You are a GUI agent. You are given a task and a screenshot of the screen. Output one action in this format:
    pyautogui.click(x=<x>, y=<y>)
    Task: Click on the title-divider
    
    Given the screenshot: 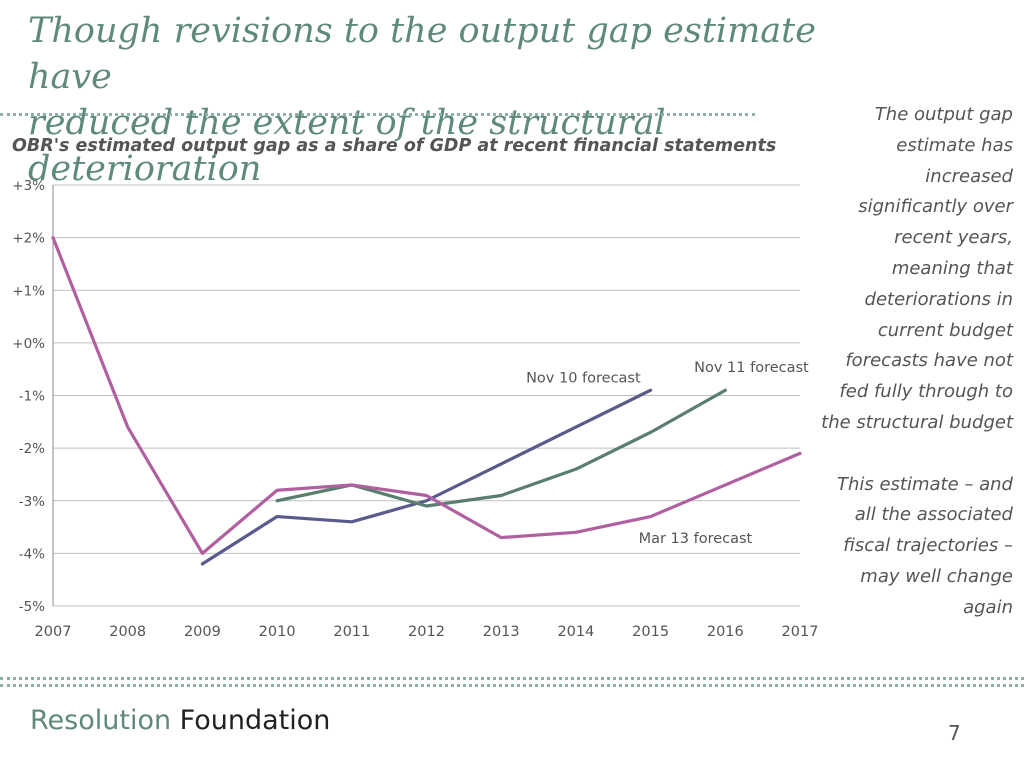 What is the action you would take?
    pyautogui.click(x=377, y=114)
    